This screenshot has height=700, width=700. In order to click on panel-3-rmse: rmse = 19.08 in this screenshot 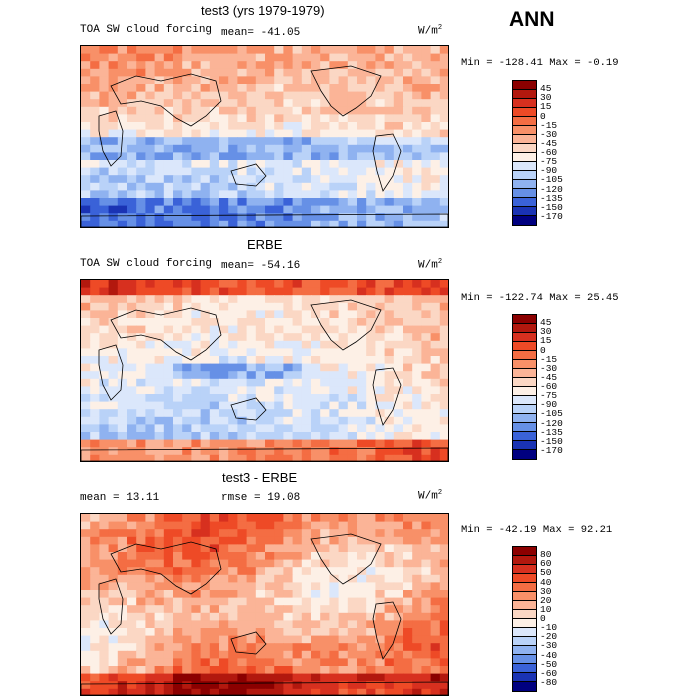, I will do `click(261, 498)`.